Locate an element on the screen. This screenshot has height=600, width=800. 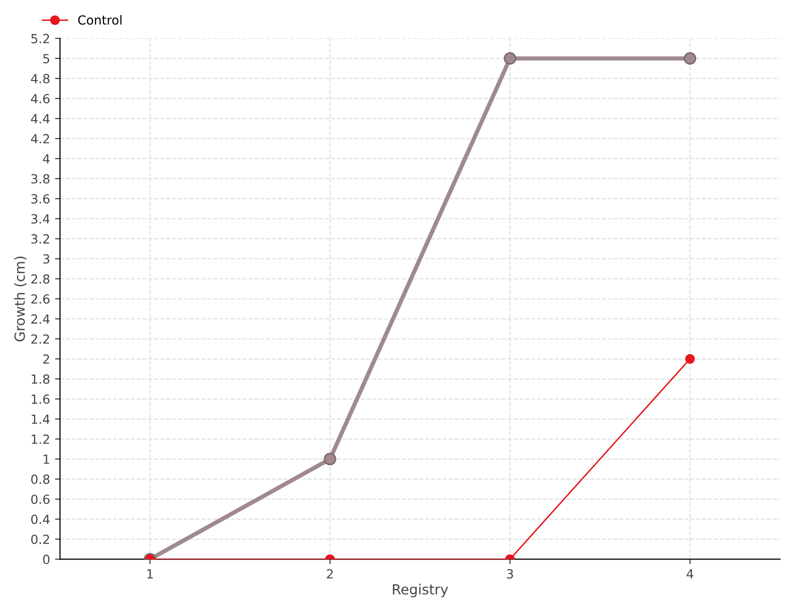
y-tick-label: 3.4 is located at coordinates (40, 219).